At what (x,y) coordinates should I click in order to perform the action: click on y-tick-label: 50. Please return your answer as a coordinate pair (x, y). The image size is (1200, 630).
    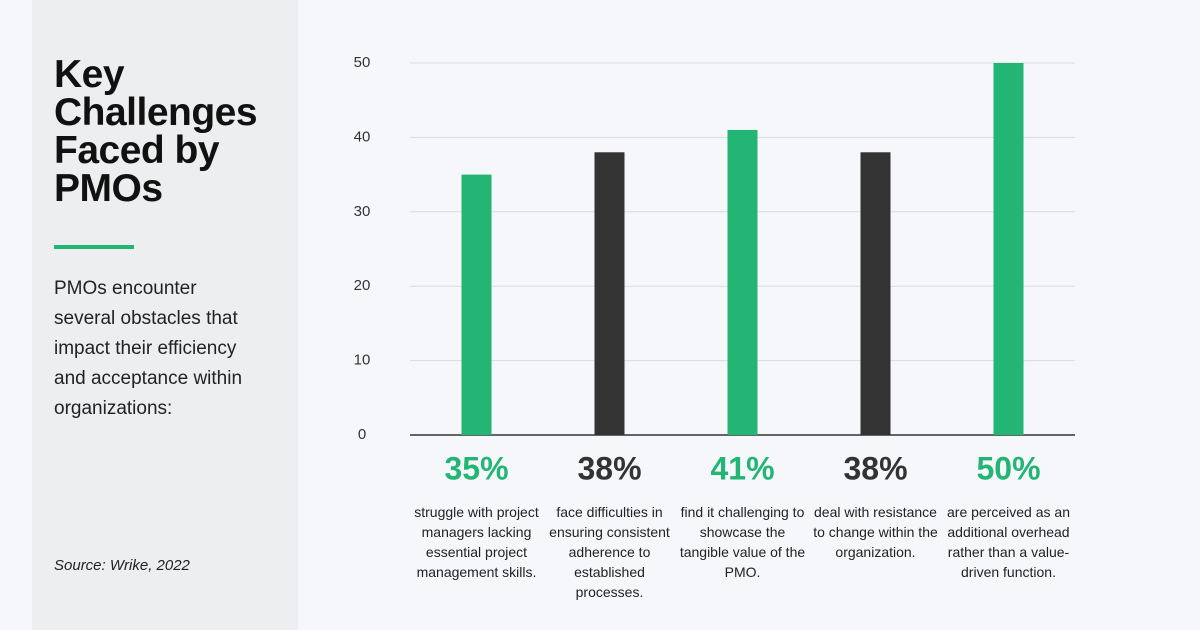
    Looking at the image, I should click on (362, 62).